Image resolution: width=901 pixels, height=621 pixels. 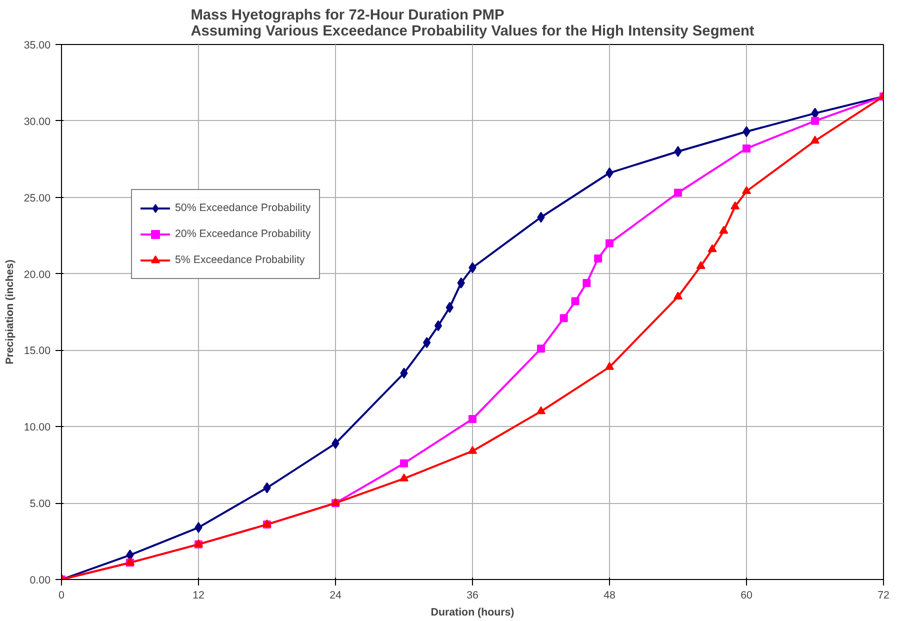 What do you see at coordinates (472, 612) in the screenshot?
I see `x-axis-title: Duration (hours)` at bounding box center [472, 612].